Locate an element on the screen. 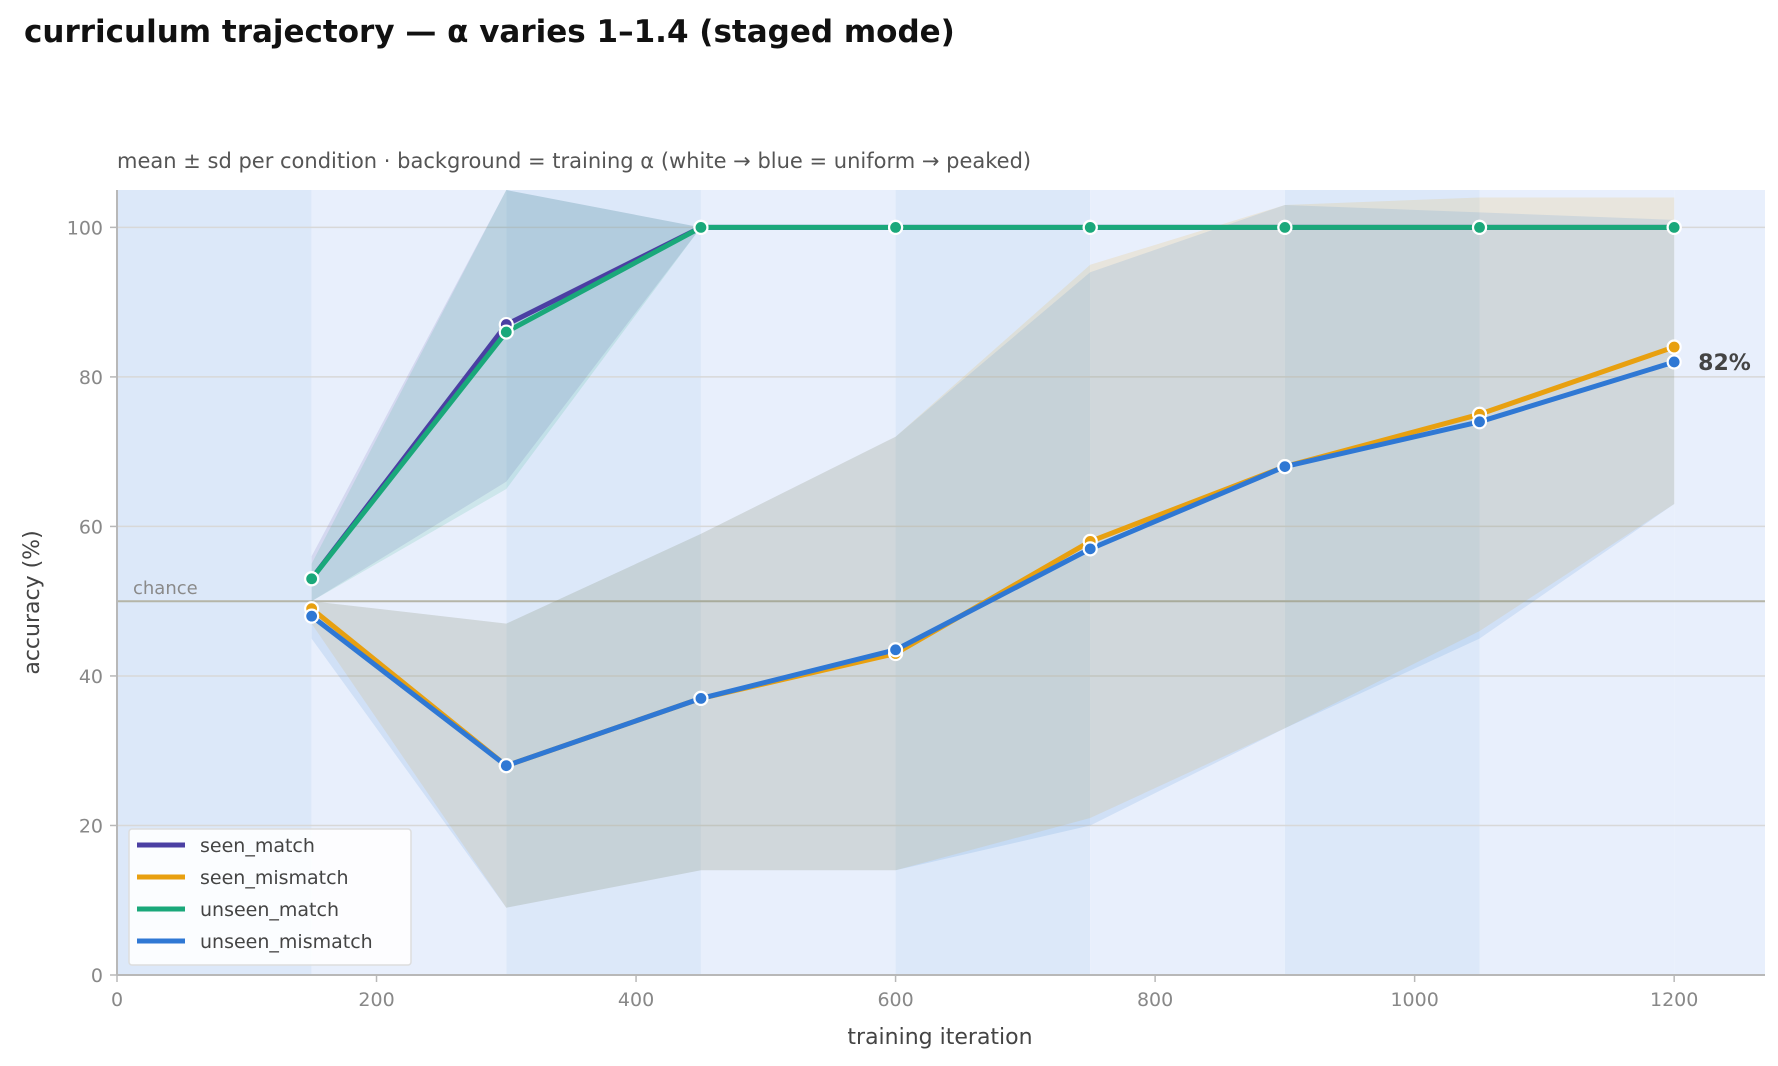 The width and height of the screenshot is (1778, 1066). chance-label: chance is located at coordinates (165, 588).